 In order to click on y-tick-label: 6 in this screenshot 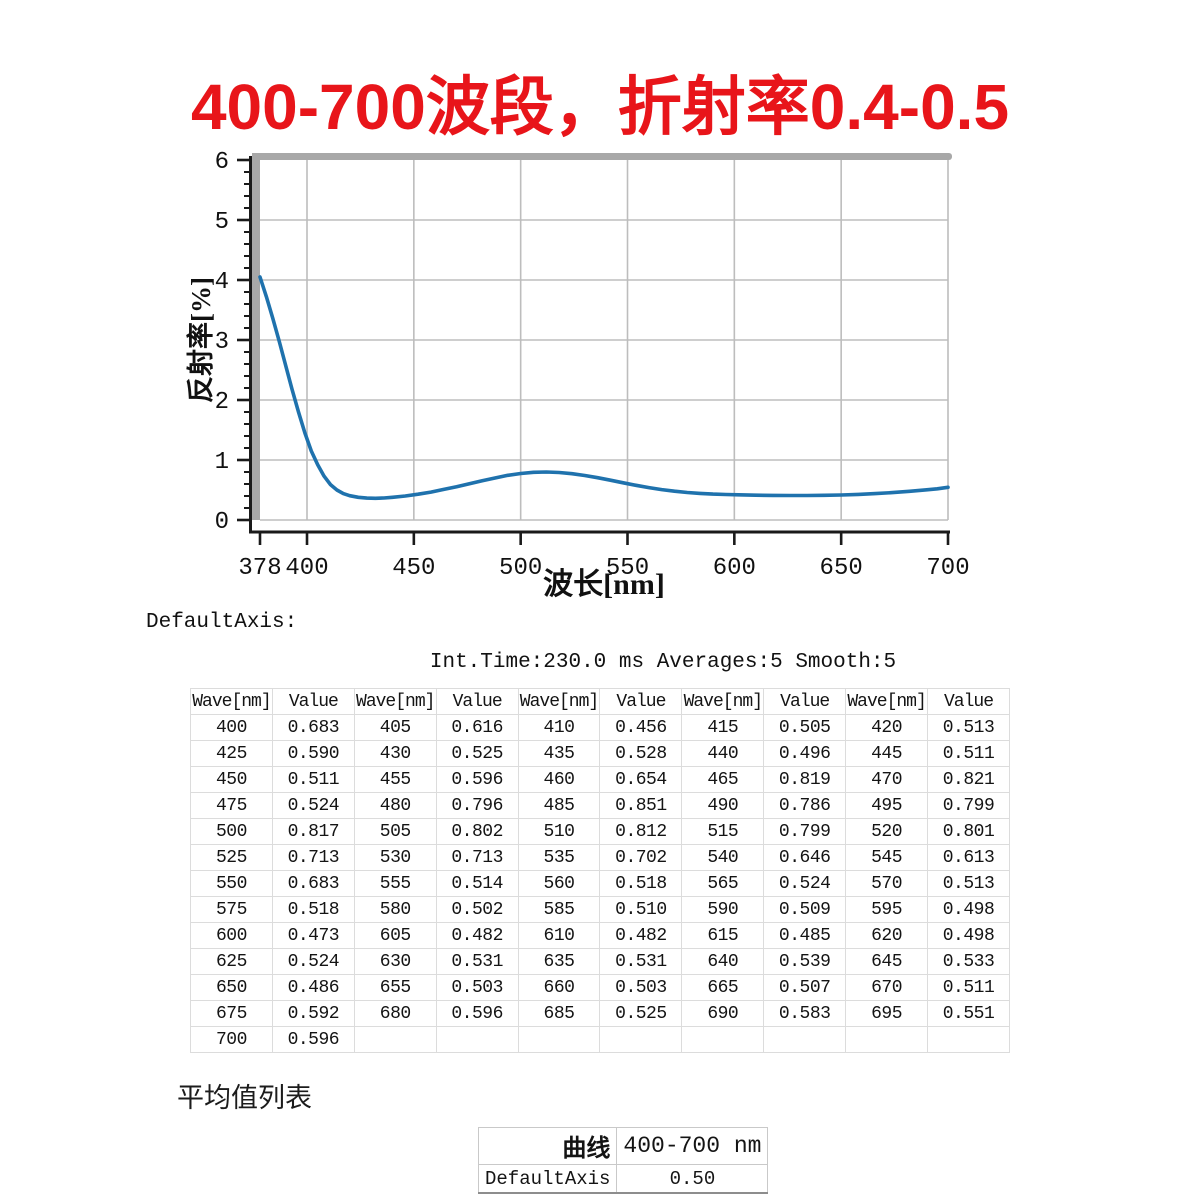, I will do `click(222, 163)`.